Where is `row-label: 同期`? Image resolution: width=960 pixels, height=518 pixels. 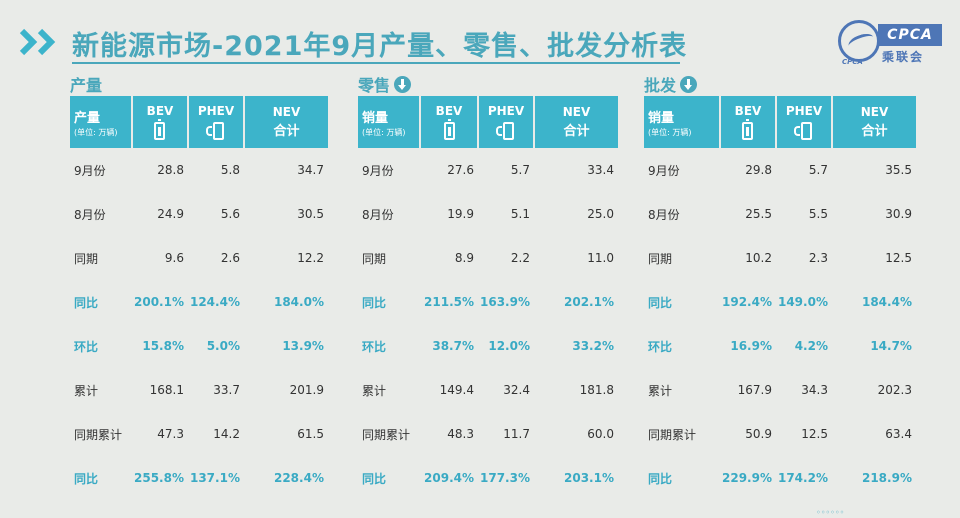 row-label: 同期 is located at coordinates (660, 258).